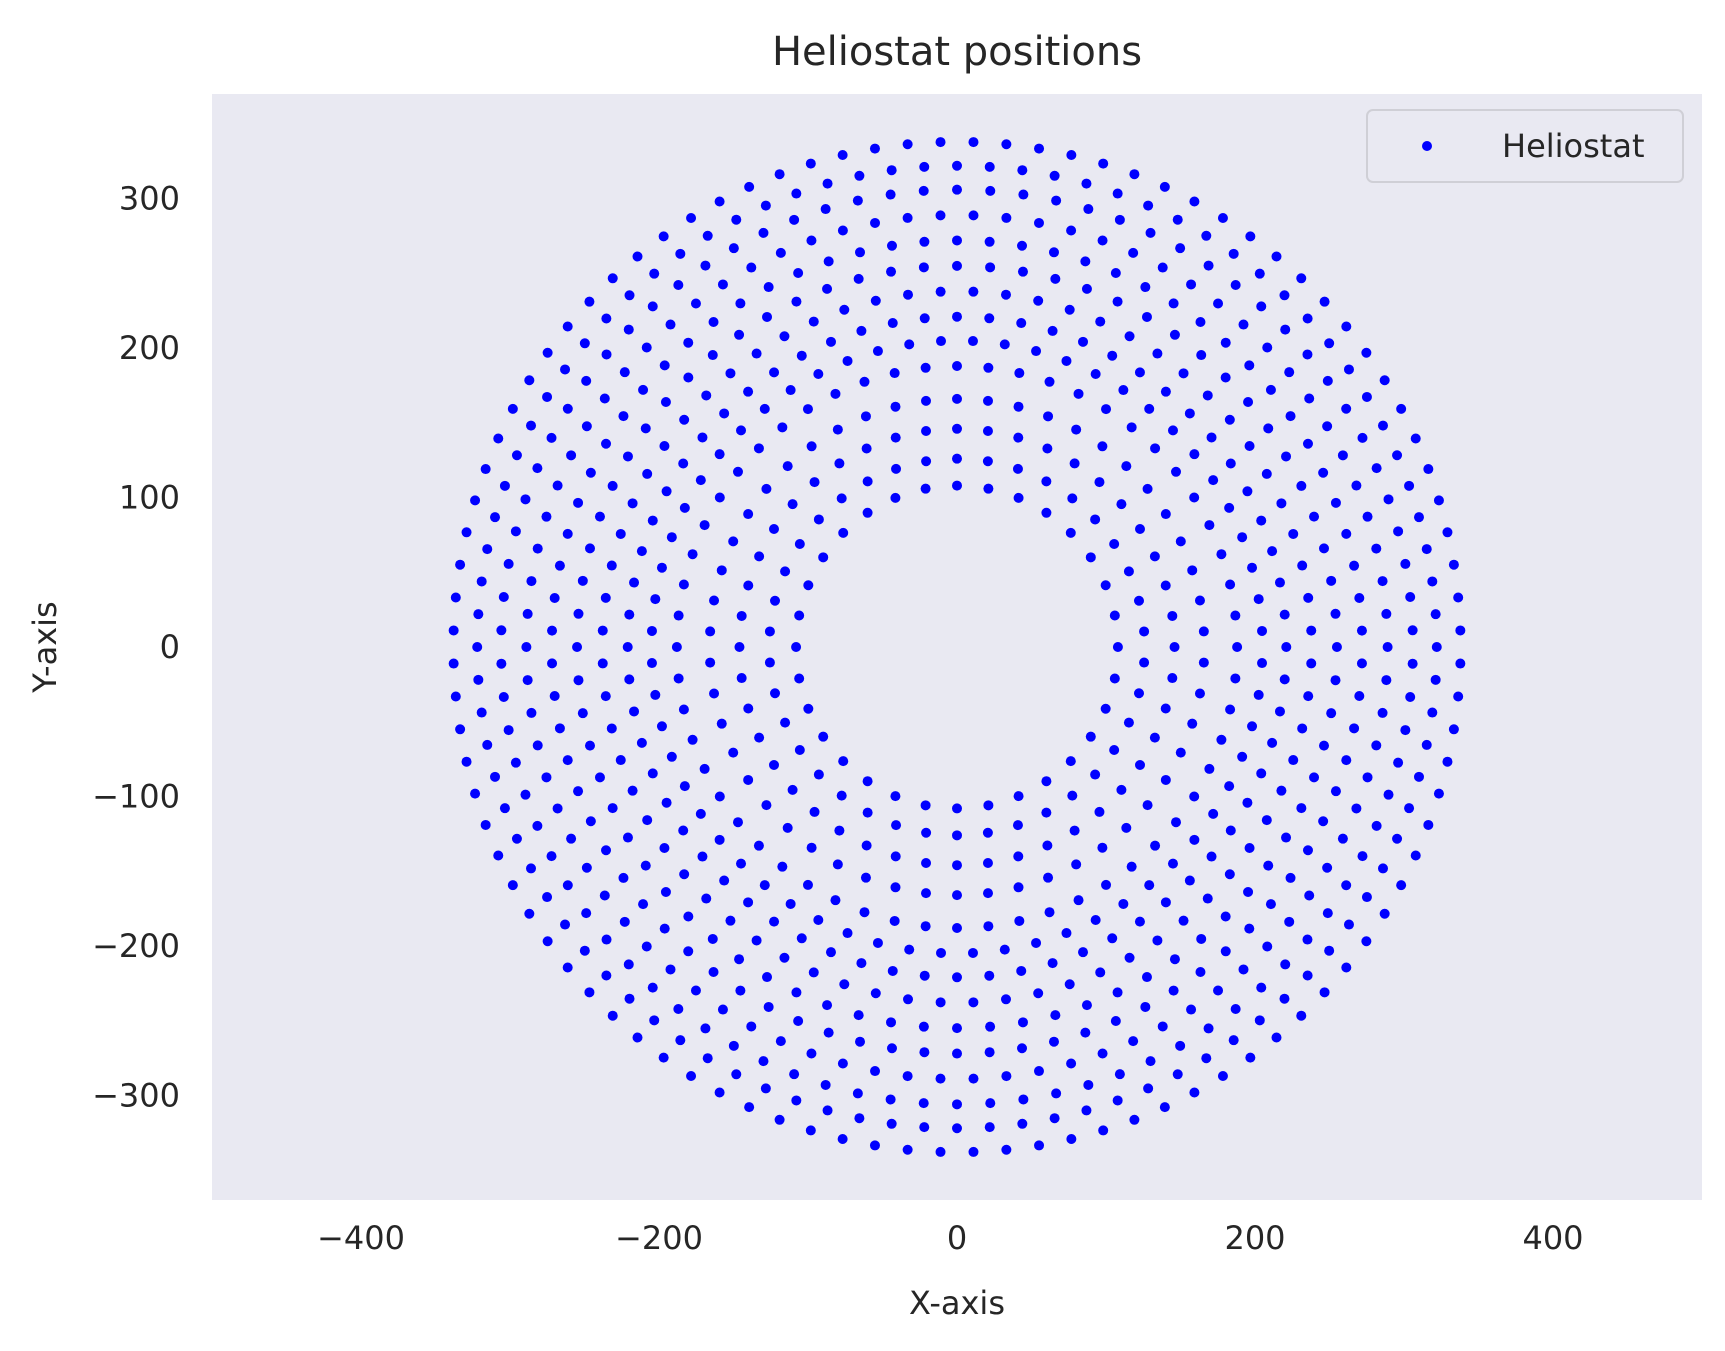 This screenshot has width=1725, height=1351. Describe the element at coordinates (957, 1238) in the screenshot. I see `x-tick-label: 0` at that location.